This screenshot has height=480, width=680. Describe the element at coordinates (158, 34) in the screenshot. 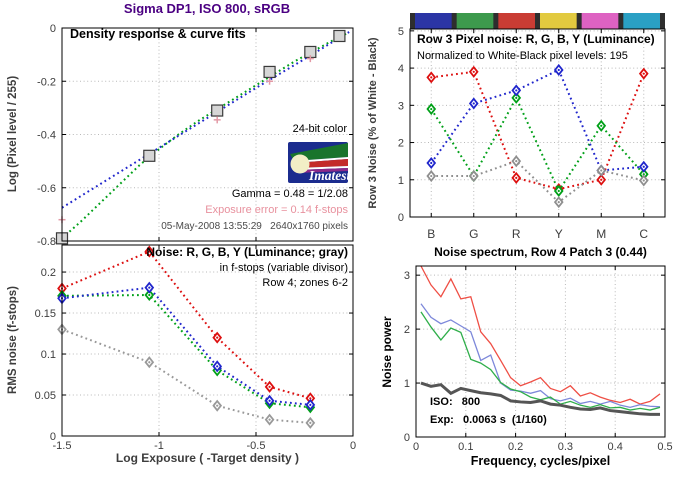

I see `density-chart-title: Density response & curve fits` at that location.